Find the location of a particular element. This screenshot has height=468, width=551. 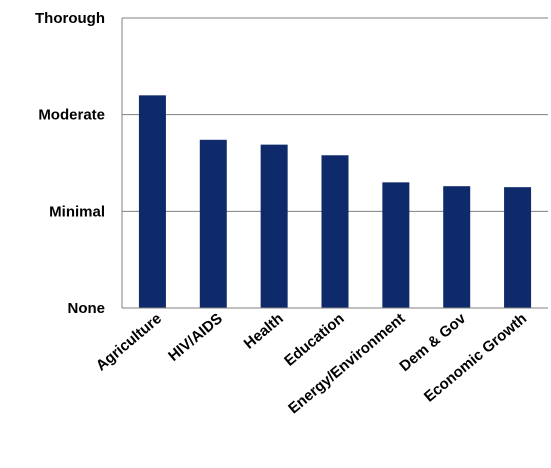

y-tick-label: Thorough is located at coordinates (70, 18).